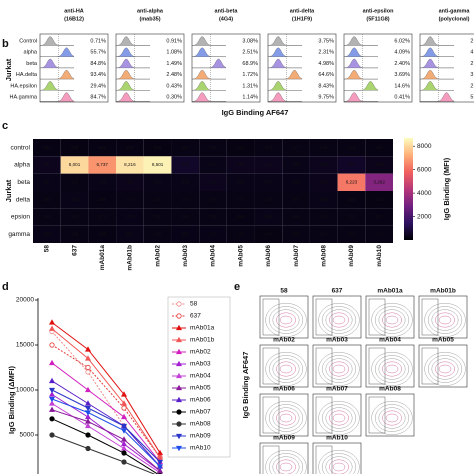 This screenshot has width=474, height=474. What do you see at coordinates (75, 234) in the screenshot?
I see `cell-label: 288` at bounding box center [75, 234].